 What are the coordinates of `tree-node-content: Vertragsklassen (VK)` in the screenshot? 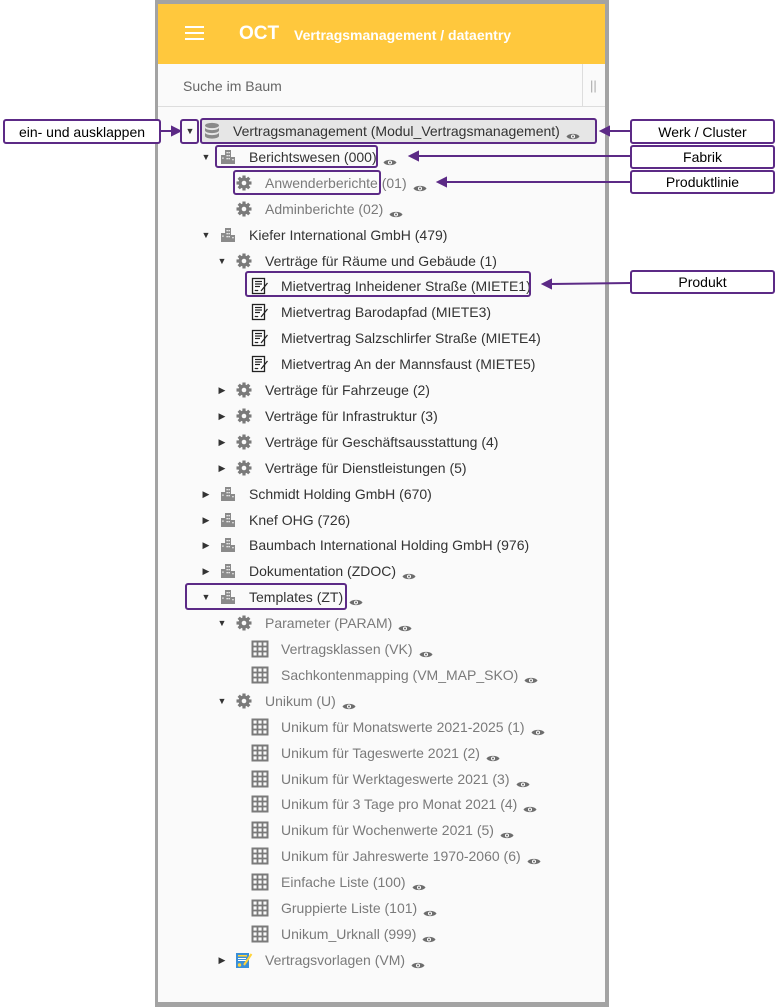 It's located at (357, 649).